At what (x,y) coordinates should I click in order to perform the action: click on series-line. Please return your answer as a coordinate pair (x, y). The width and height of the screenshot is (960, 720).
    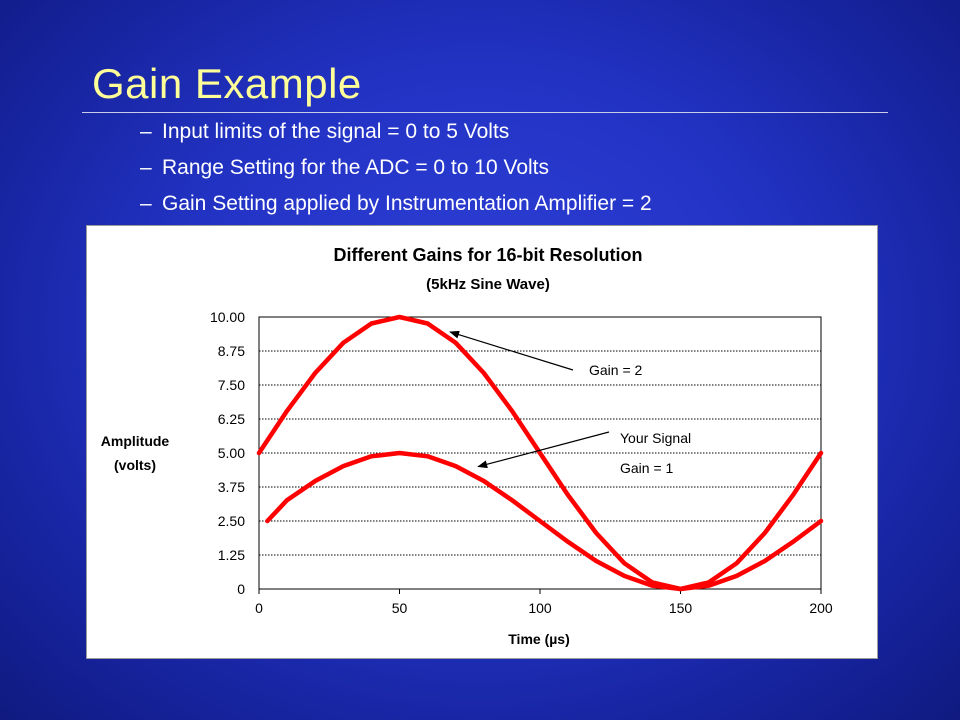
    Looking at the image, I should click on (544, 521).